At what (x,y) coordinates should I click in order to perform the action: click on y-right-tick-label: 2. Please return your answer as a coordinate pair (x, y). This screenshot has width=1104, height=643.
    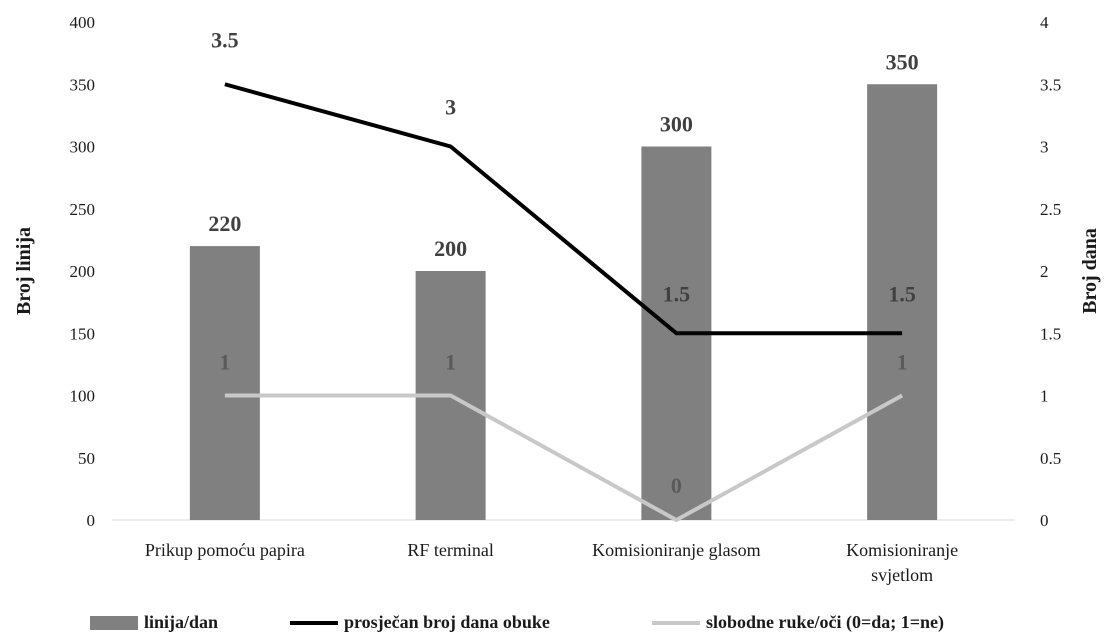
    Looking at the image, I should click on (1044, 271).